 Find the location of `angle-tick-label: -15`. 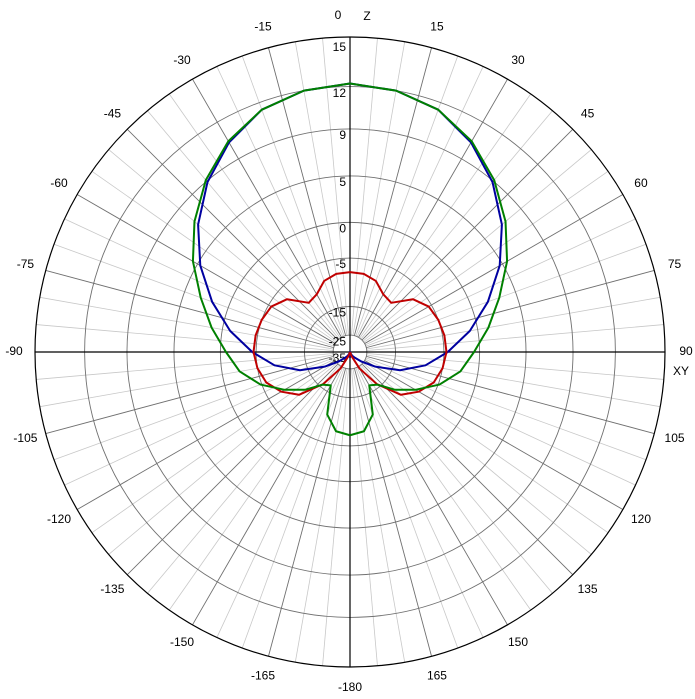

angle-tick-label: -15 is located at coordinates (263, 27).